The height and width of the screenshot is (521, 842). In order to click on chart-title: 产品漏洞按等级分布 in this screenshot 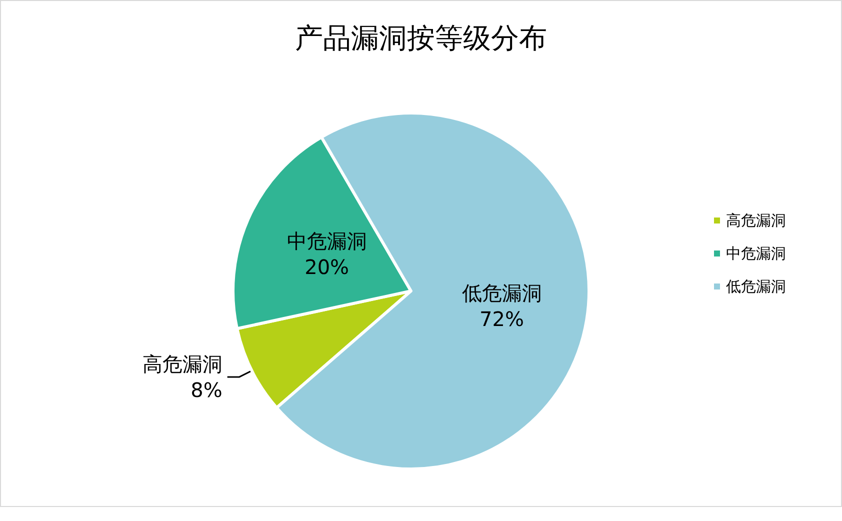, I will do `click(421, 38)`.